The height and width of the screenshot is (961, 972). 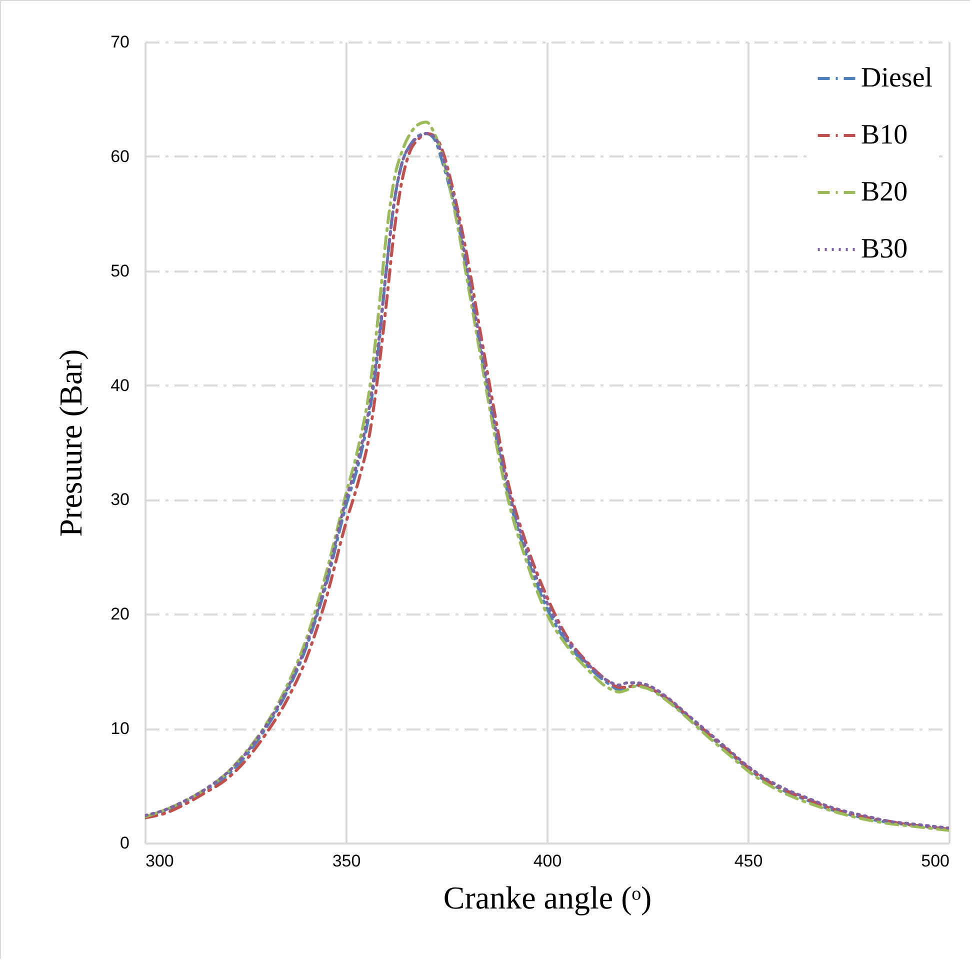 I want to click on x-tick-label: 400, so click(x=547, y=861).